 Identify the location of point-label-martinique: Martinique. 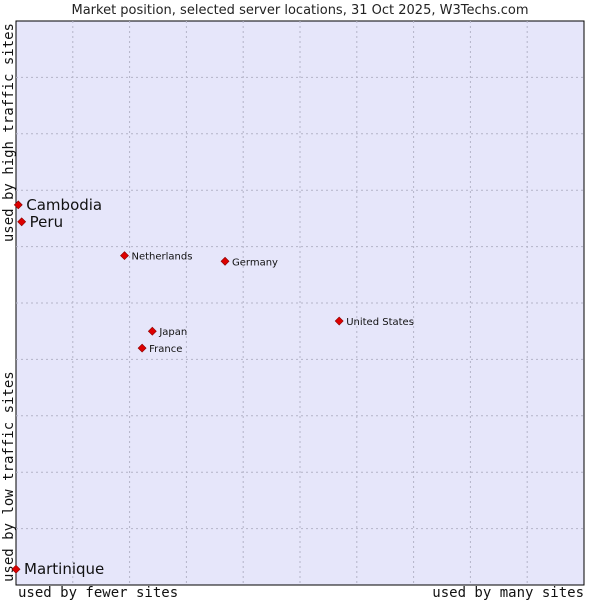
(64, 569).